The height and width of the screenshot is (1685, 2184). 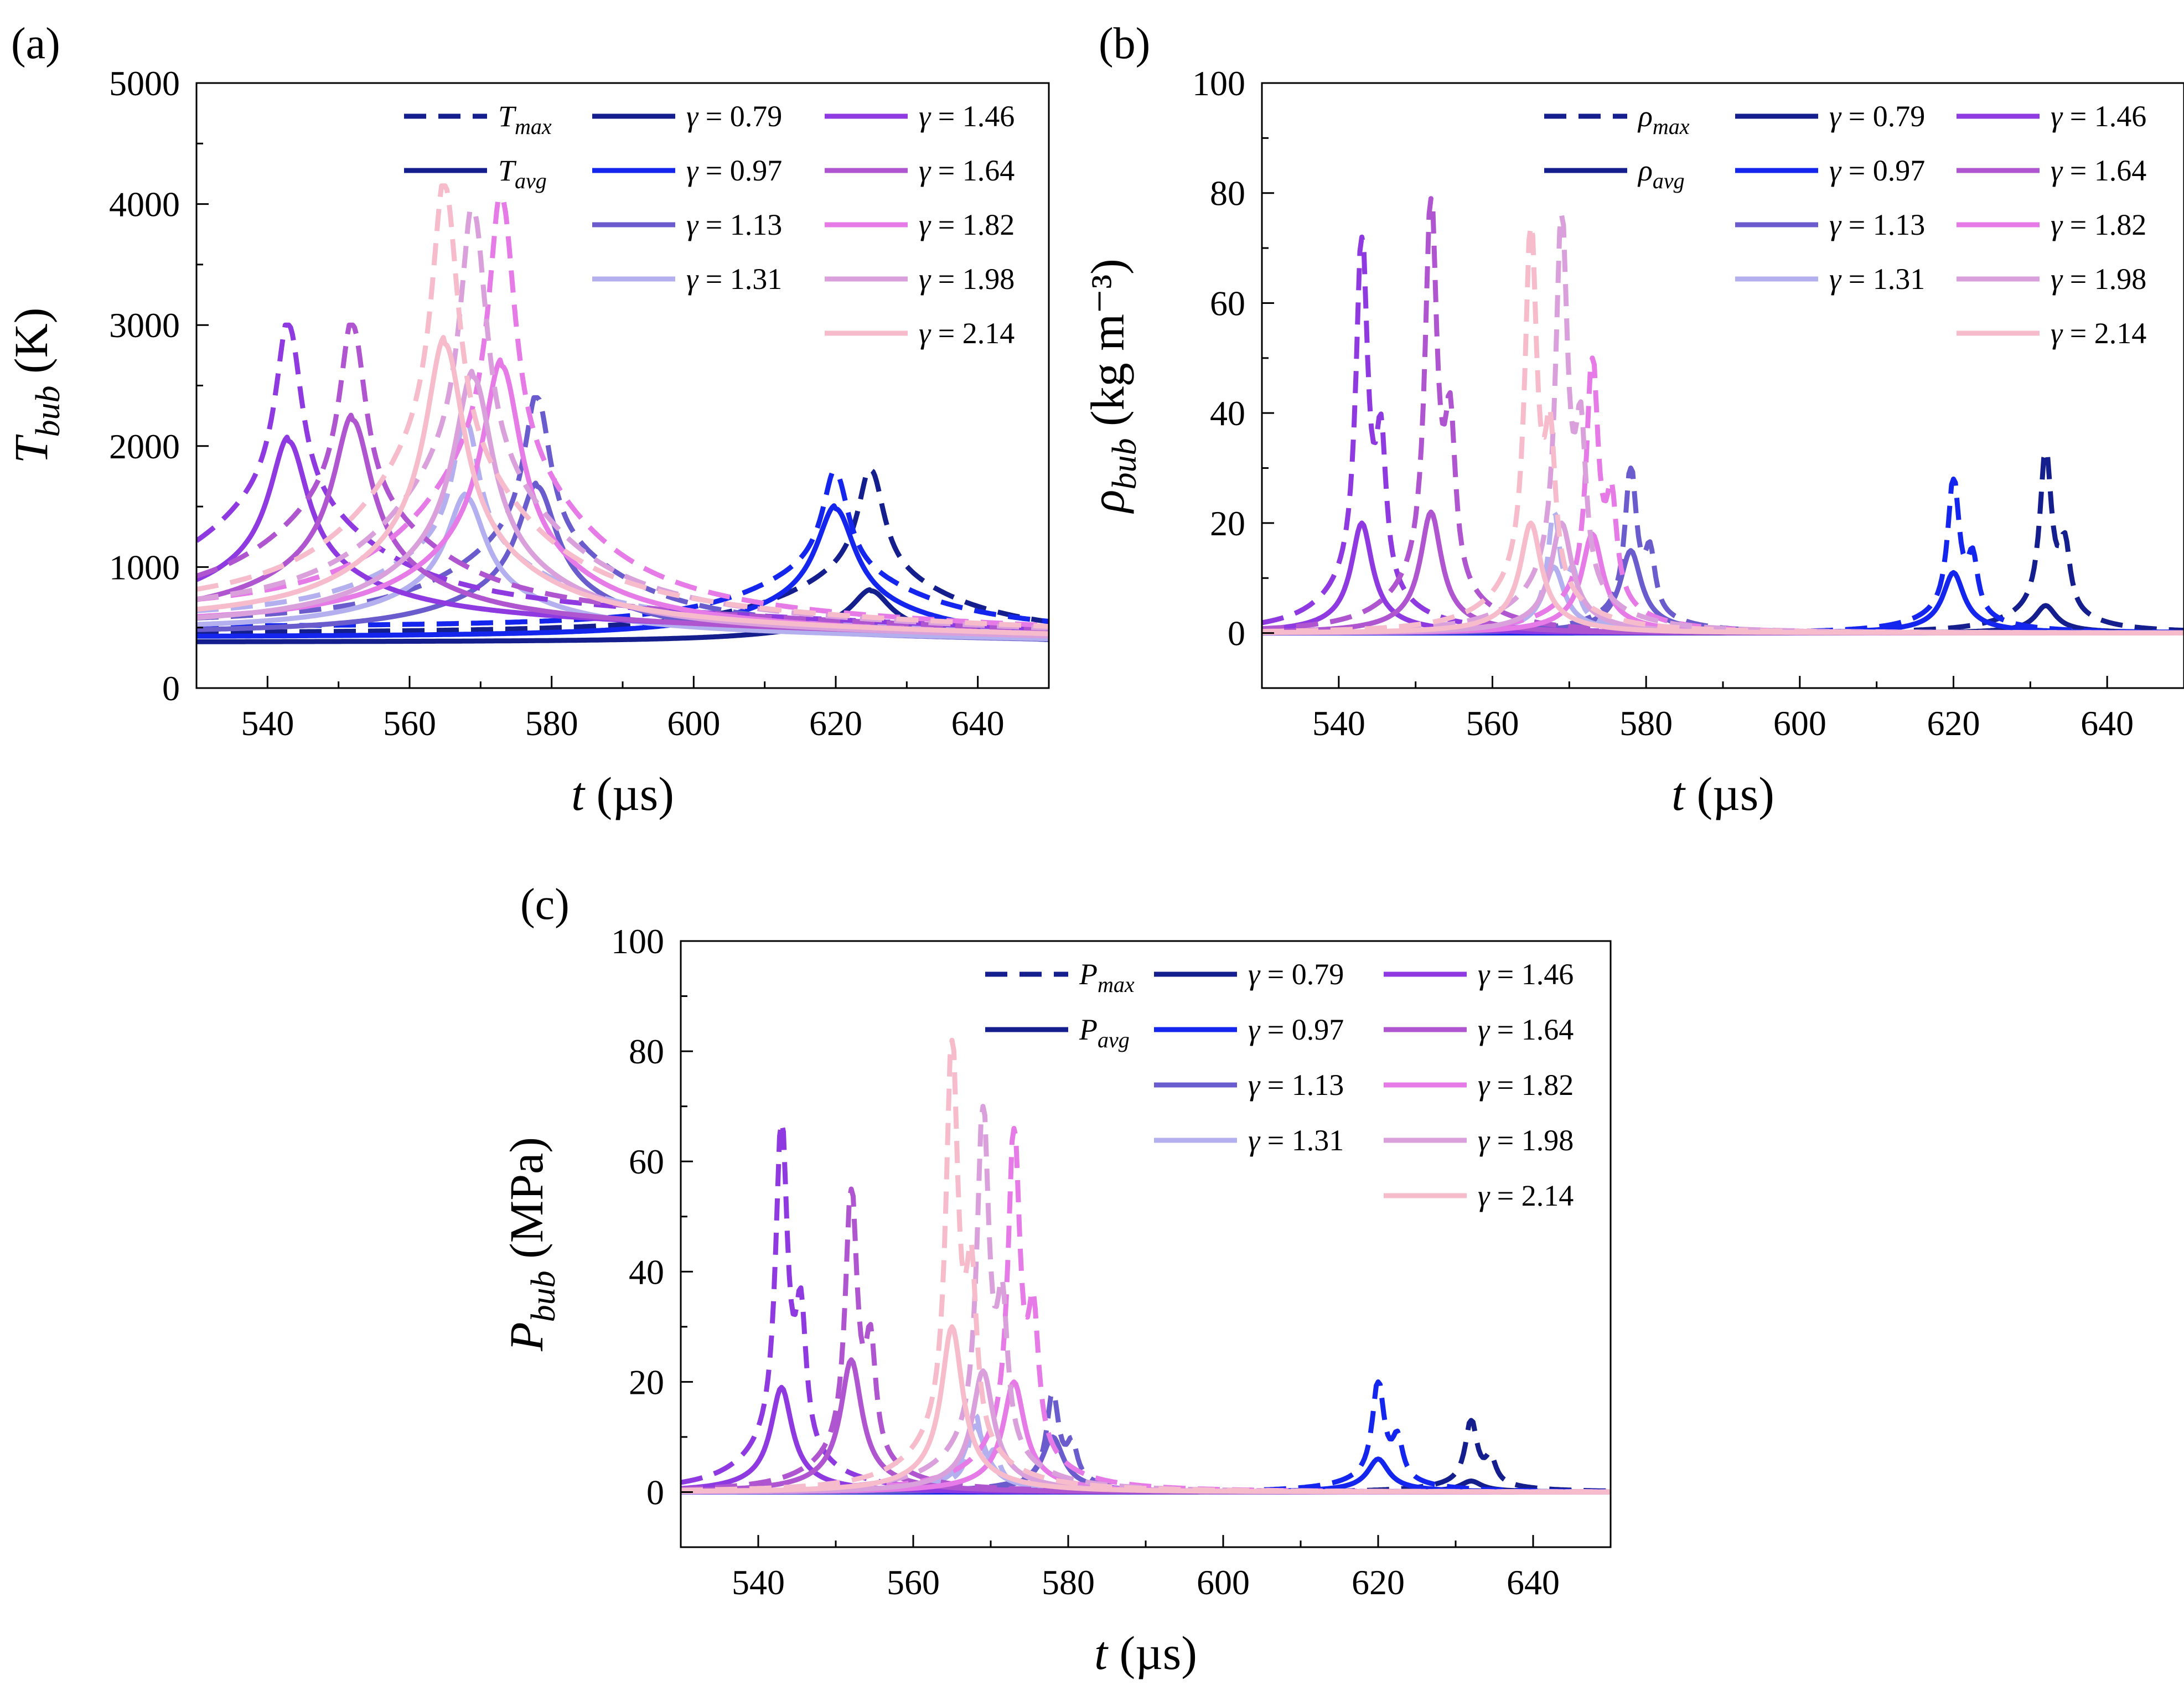 I want to click on legend-label-max: ρmax, so click(x=1663, y=120).